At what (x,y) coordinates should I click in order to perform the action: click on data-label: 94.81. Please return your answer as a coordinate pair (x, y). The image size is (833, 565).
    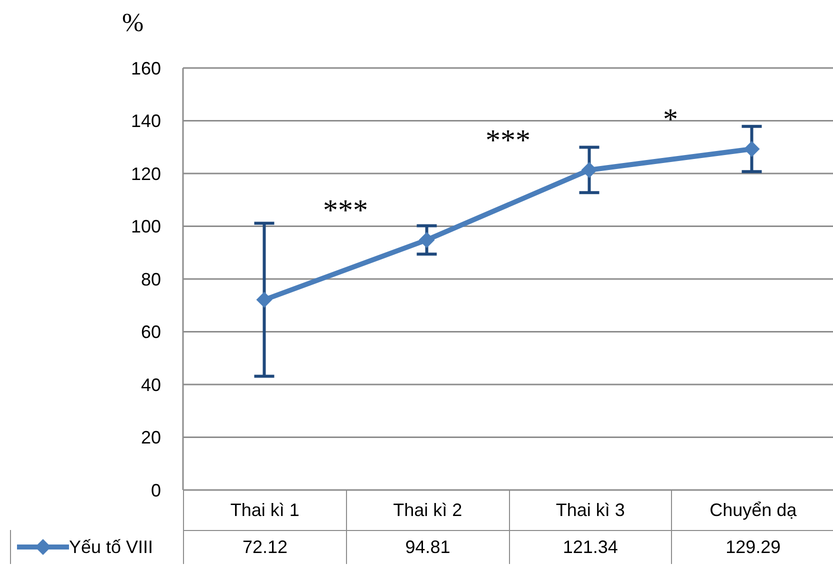
    Looking at the image, I should click on (428, 547).